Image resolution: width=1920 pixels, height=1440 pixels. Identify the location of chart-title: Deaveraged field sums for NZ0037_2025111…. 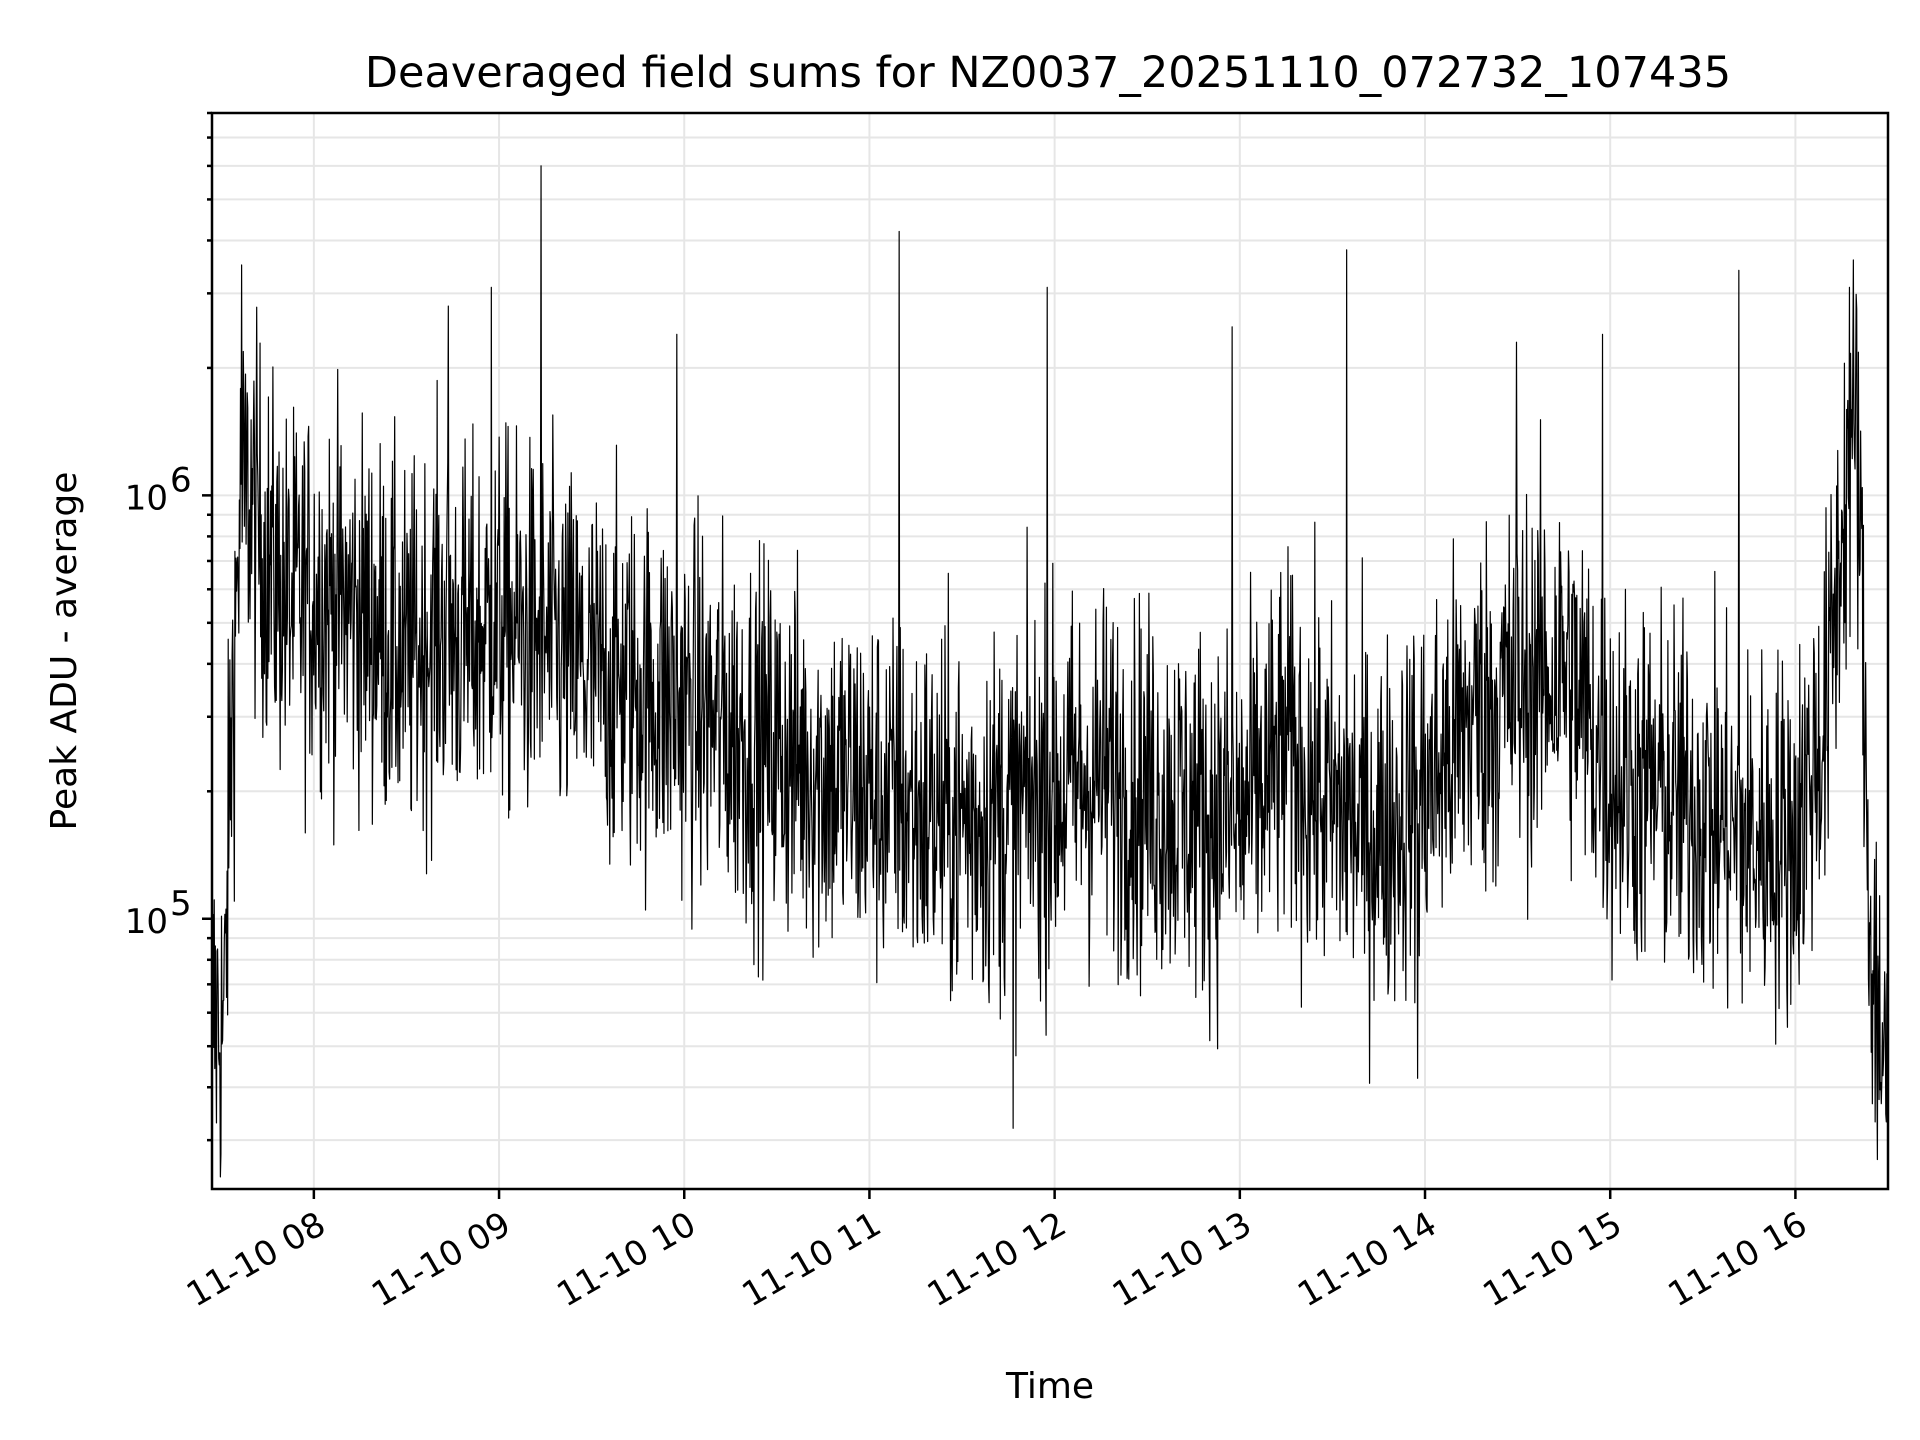
(1048, 73).